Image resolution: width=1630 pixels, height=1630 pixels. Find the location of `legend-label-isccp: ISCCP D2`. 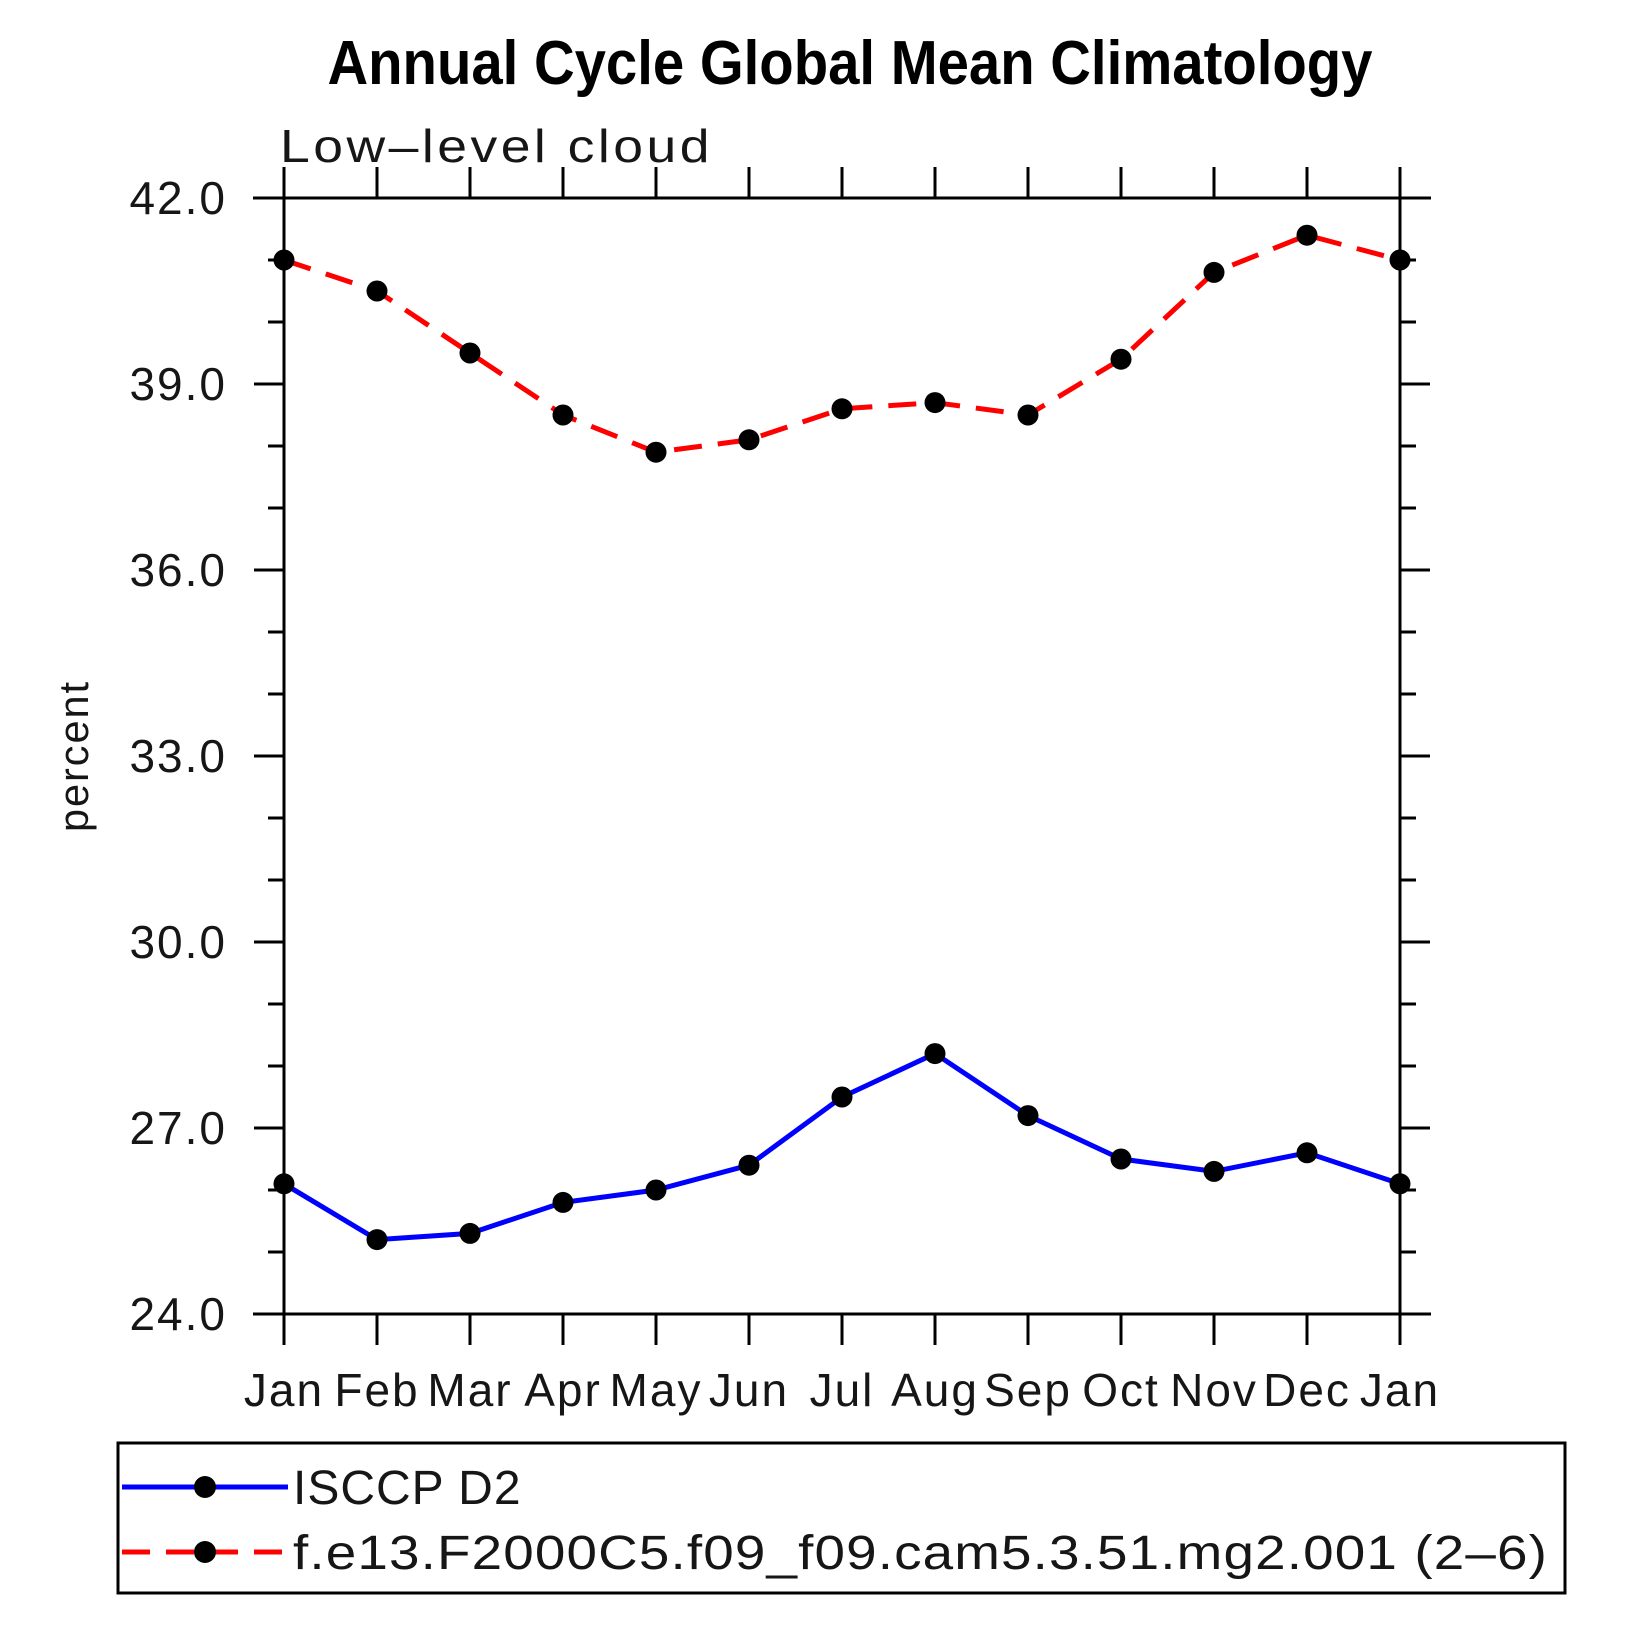

legend-label-isccp: ISCCP D2 is located at coordinates (407, 1488).